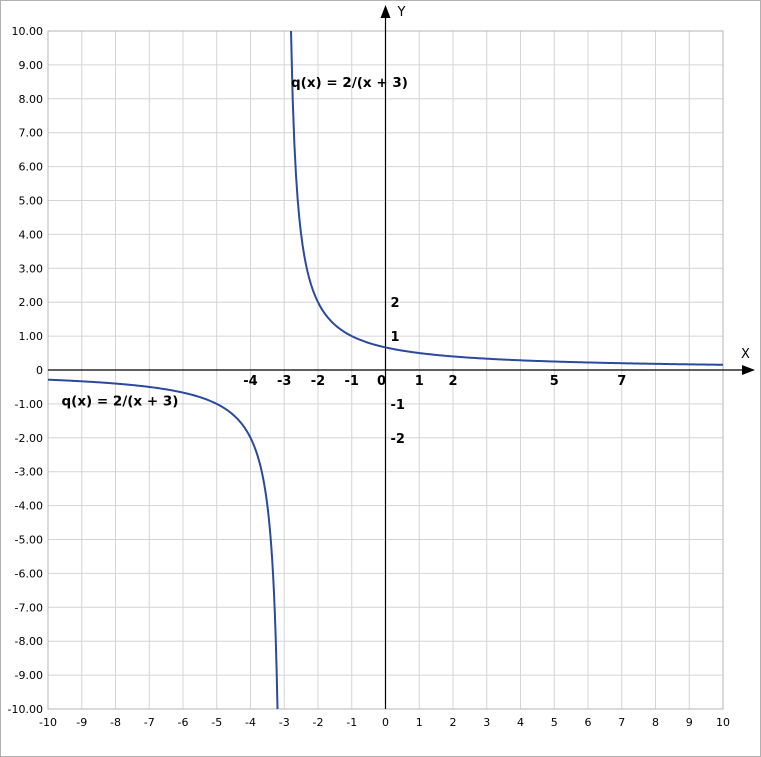 The width and height of the screenshot is (761, 757). I want to click on x-tick-label: 7, so click(621, 722).